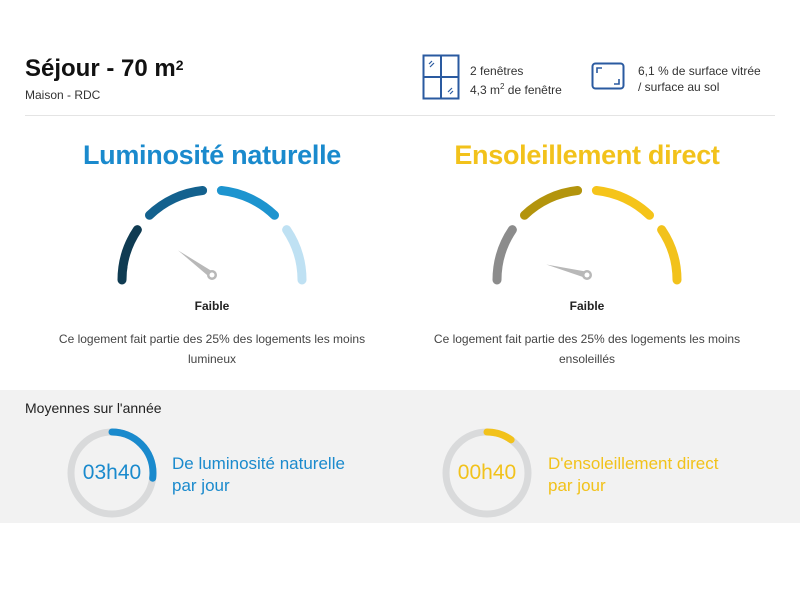 The height and width of the screenshot is (600, 800). I want to click on luminosity-hours: 03h40, so click(112, 472).